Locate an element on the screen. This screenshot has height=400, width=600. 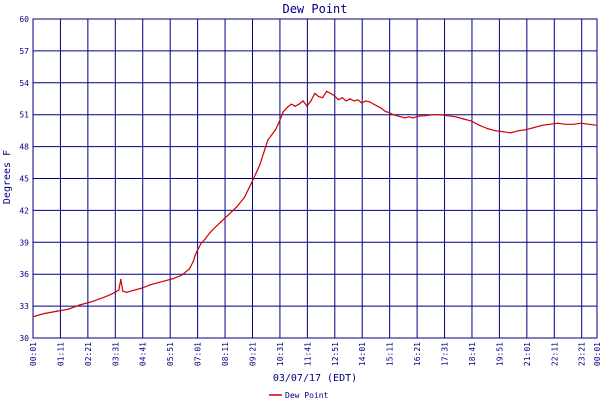
y-tick-label: 30 is located at coordinates (24, 338).